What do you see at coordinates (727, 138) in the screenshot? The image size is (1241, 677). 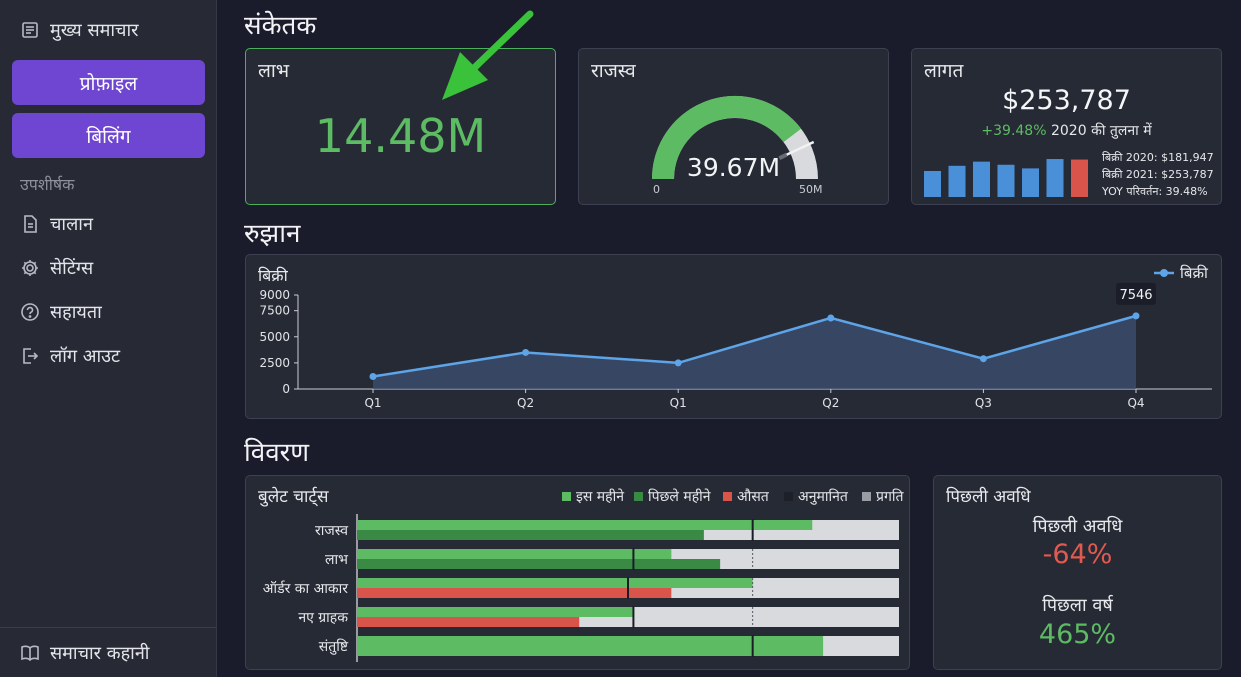 I see `gauge-fill` at bounding box center [727, 138].